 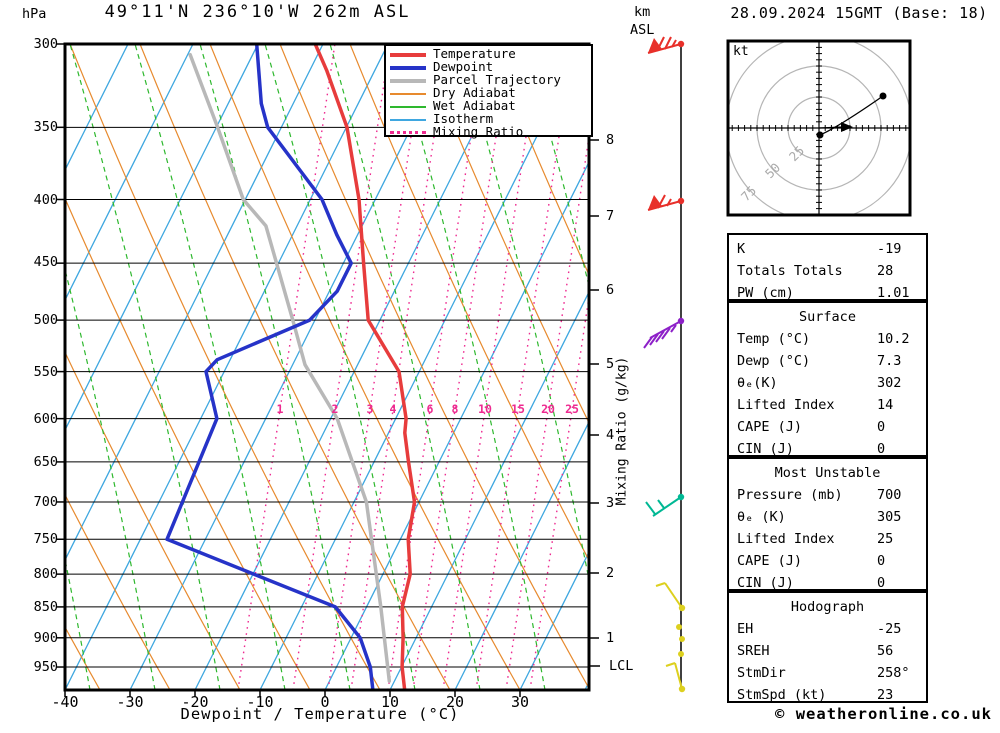 I want to click on row-value: 302, so click(x=889, y=383).